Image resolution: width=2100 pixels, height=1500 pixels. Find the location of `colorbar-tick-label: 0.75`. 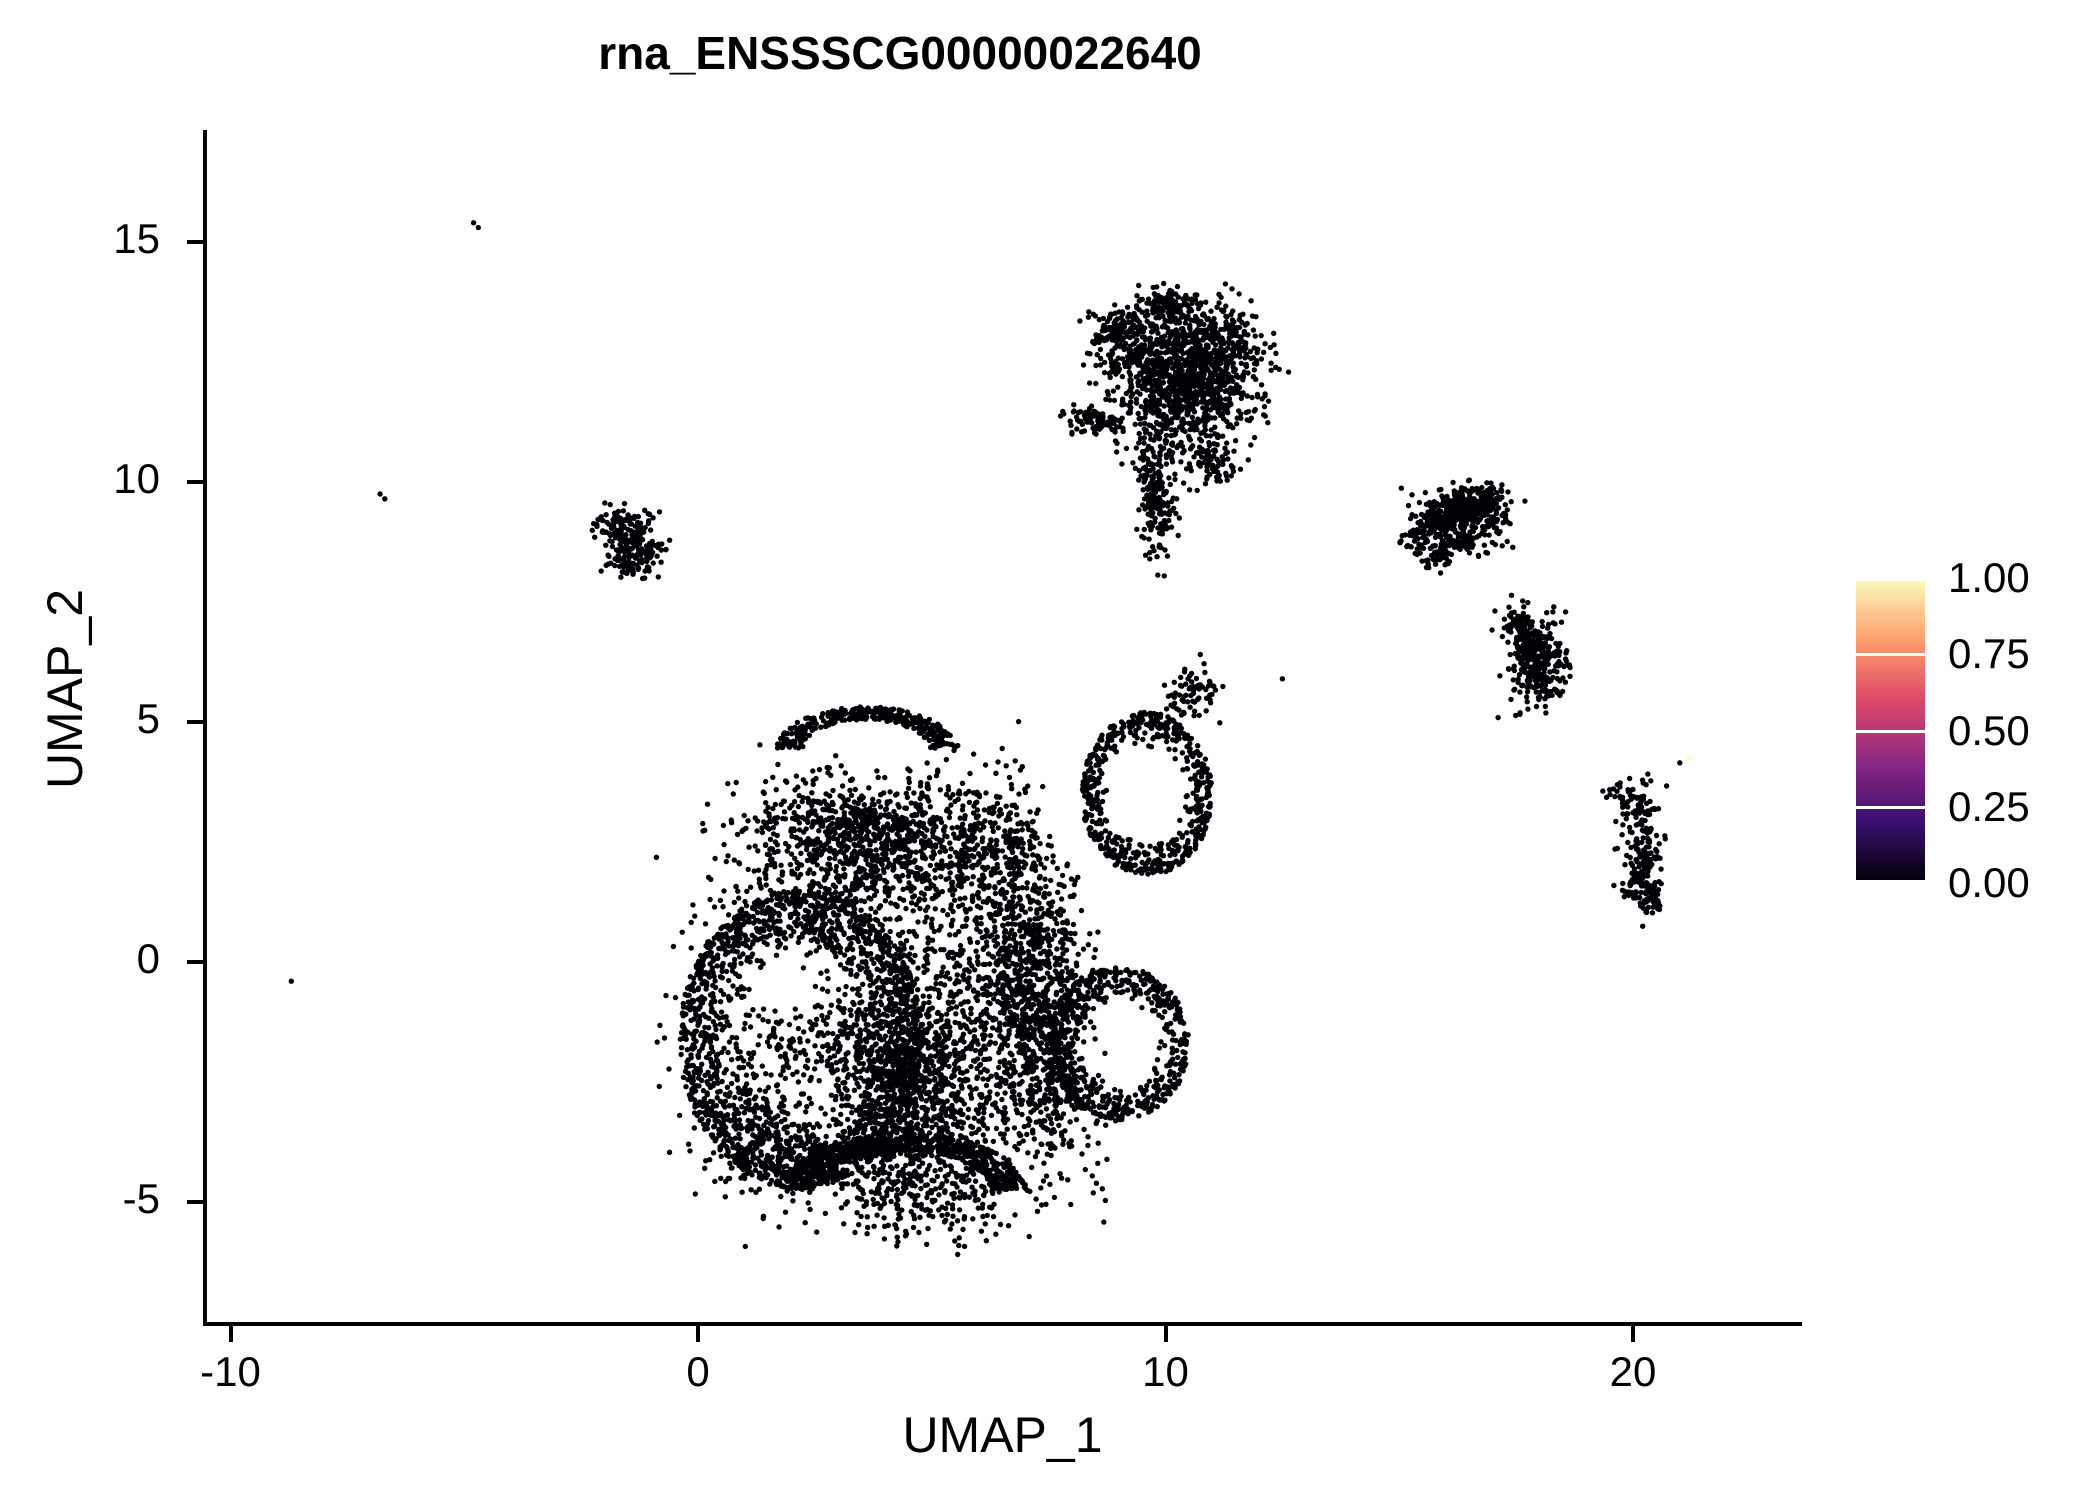

colorbar-tick-label: 0.75 is located at coordinates (1989, 654).